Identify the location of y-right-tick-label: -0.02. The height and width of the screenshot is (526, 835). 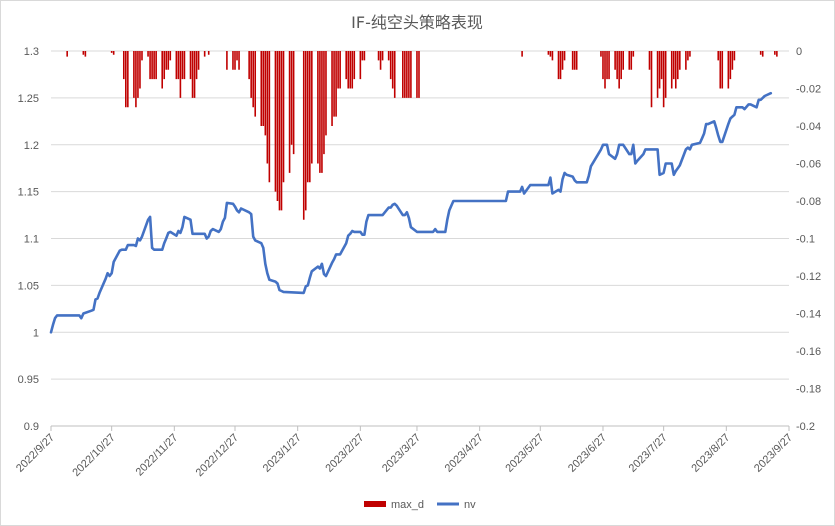
(808, 90).